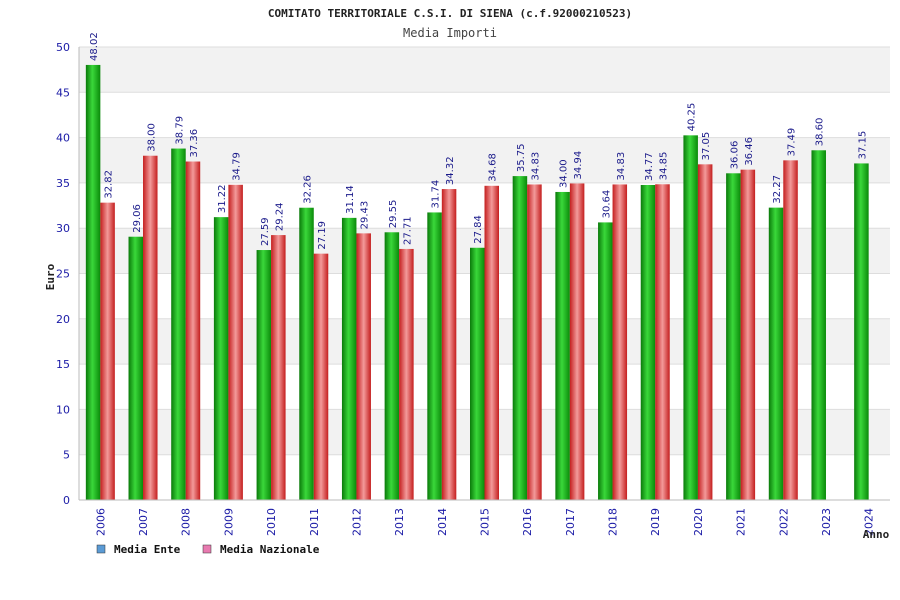 This screenshot has width=900, height=600. What do you see at coordinates (107, 351) in the screenshot?
I see `bar-media-nazionale-2006` at bounding box center [107, 351].